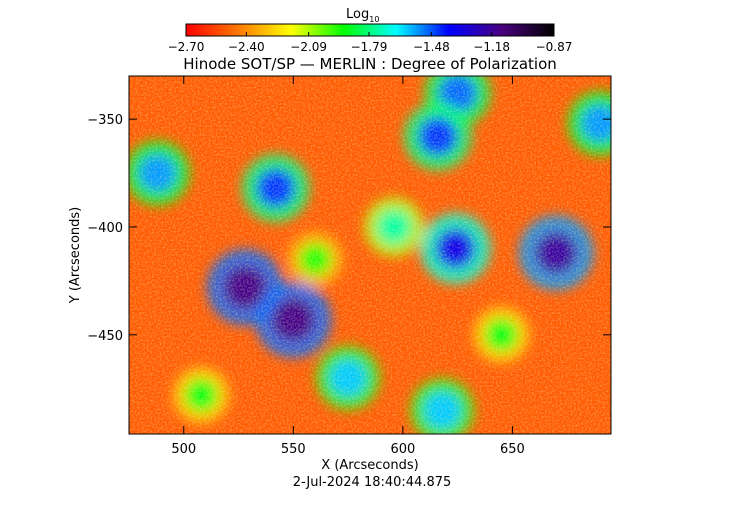 Image resolution: width=739 pixels, height=512 pixels. What do you see at coordinates (431, 47) in the screenshot?
I see `colorbar-tick-label: −1.48` at bounding box center [431, 47].